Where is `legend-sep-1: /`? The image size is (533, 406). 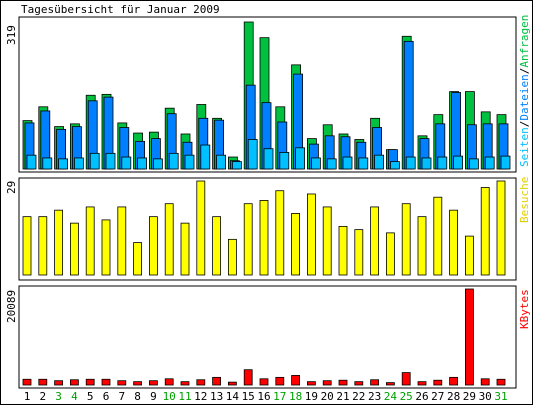
legend-sep-1: / is located at coordinates (524, 124).